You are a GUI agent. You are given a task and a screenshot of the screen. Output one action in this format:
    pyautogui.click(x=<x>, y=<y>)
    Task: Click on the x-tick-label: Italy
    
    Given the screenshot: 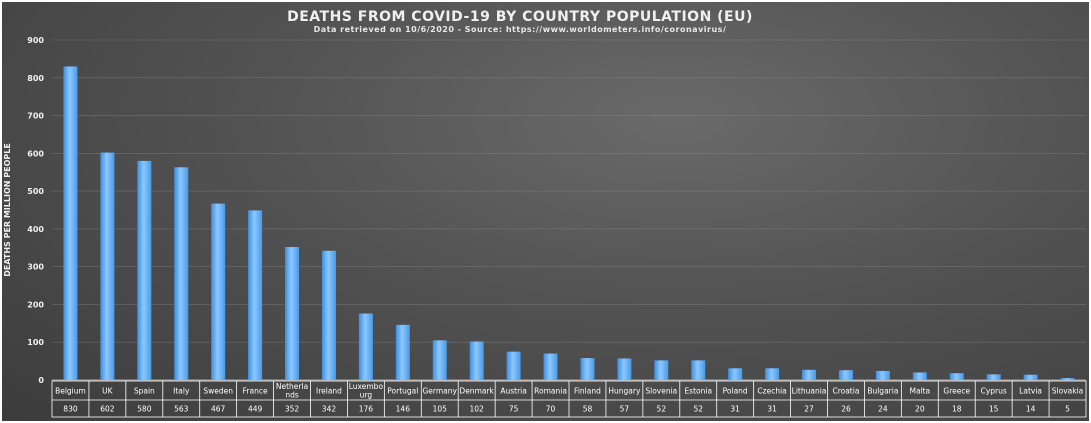 What is the action you would take?
    pyautogui.click(x=181, y=391)
    